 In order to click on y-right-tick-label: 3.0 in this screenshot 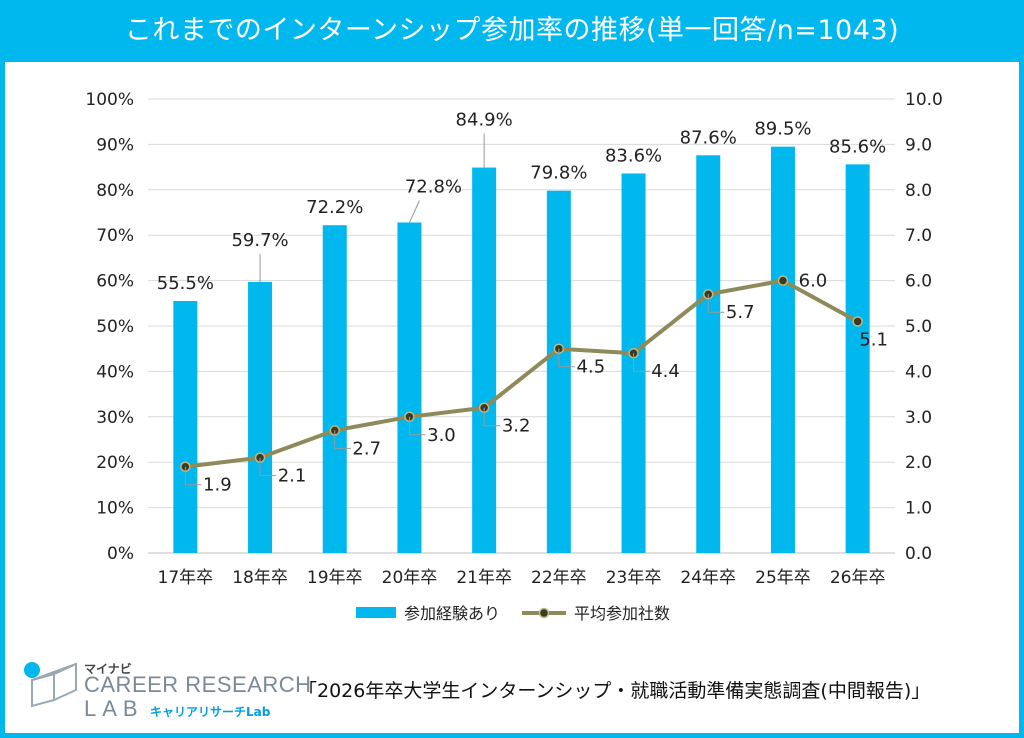, I will do `click(918, 418)`.